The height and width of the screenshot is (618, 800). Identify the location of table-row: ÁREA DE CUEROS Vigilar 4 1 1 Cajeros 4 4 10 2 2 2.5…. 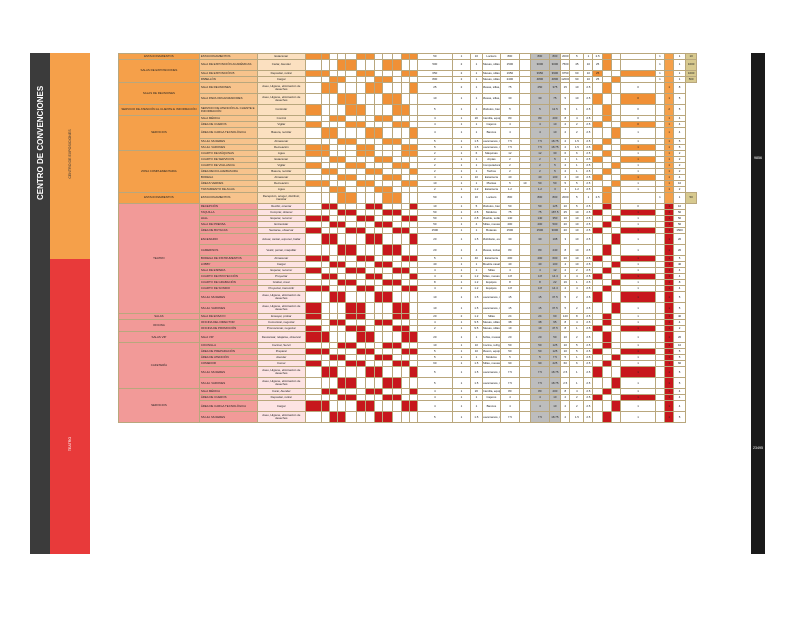
(454, 125).